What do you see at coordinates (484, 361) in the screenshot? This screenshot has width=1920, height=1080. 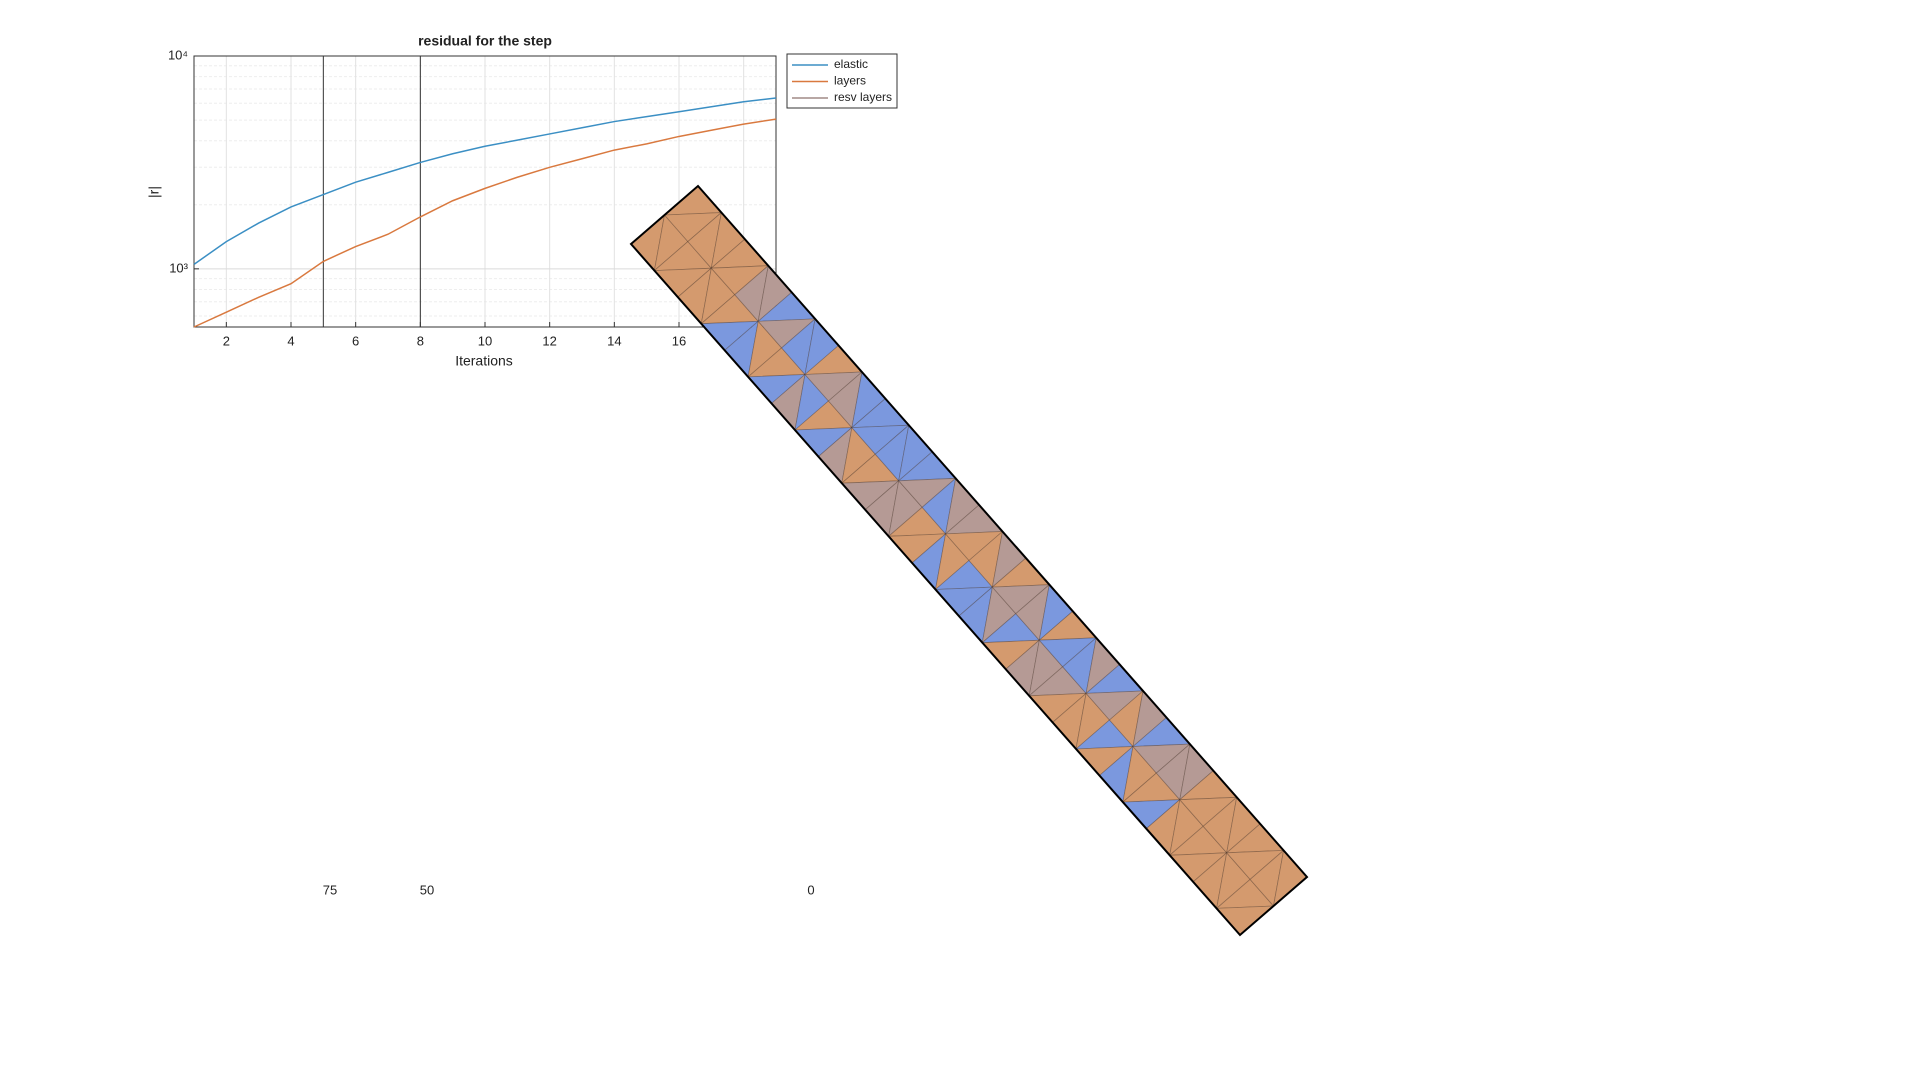 I see `x-axis-label: Iterations` at bounding box center [484, 361].